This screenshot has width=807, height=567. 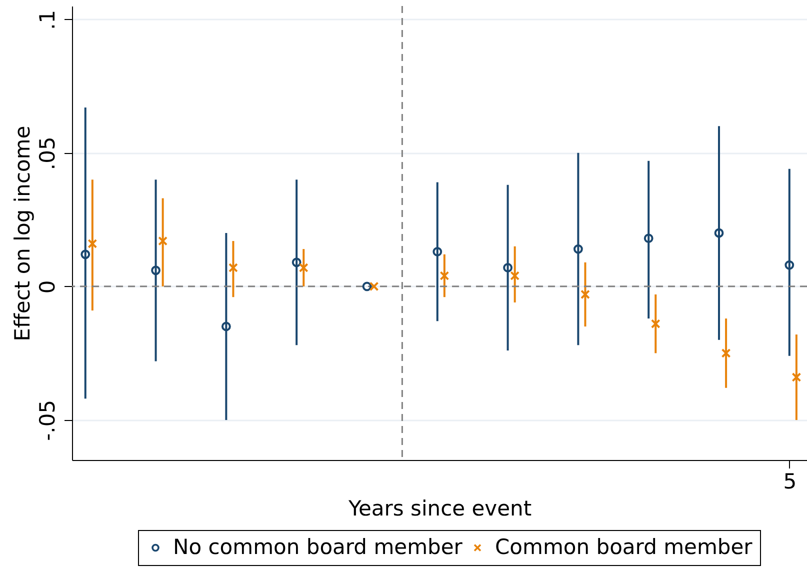 I want to click on y-tick-label: -.05, so click(x=48, y=420).